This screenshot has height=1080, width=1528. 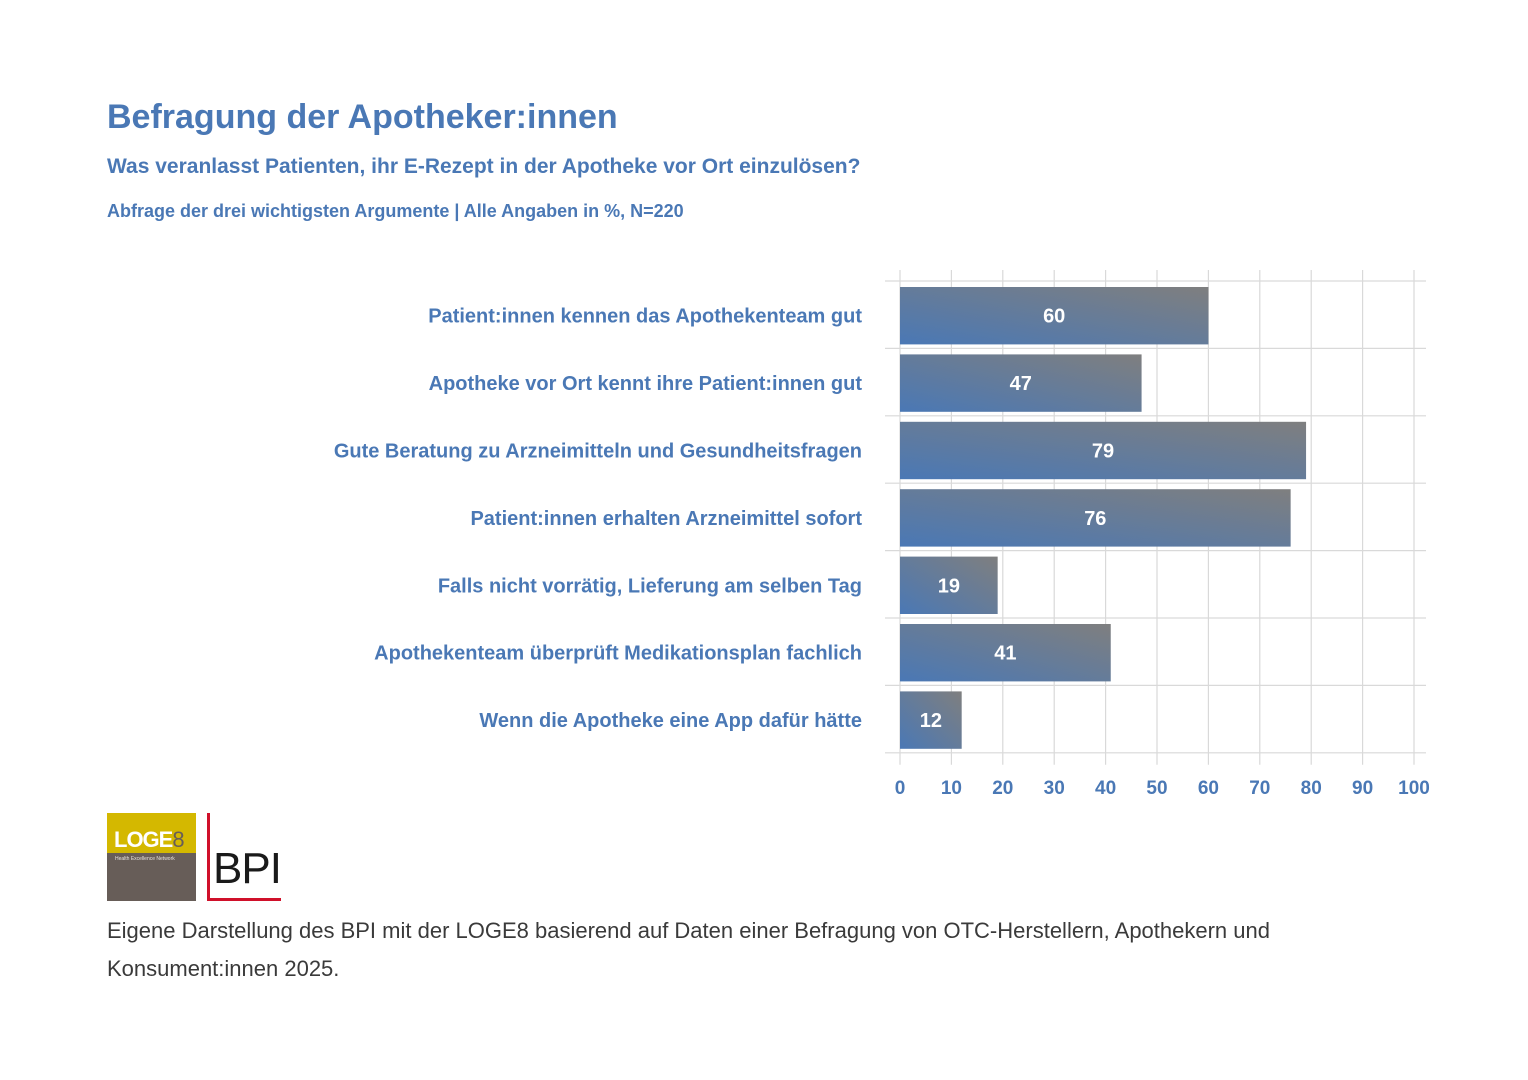 What do you see at coordinates (1054, 788) in the screenshot?
I see `x-tick-label: 30` at bounding box center [1054, 788].